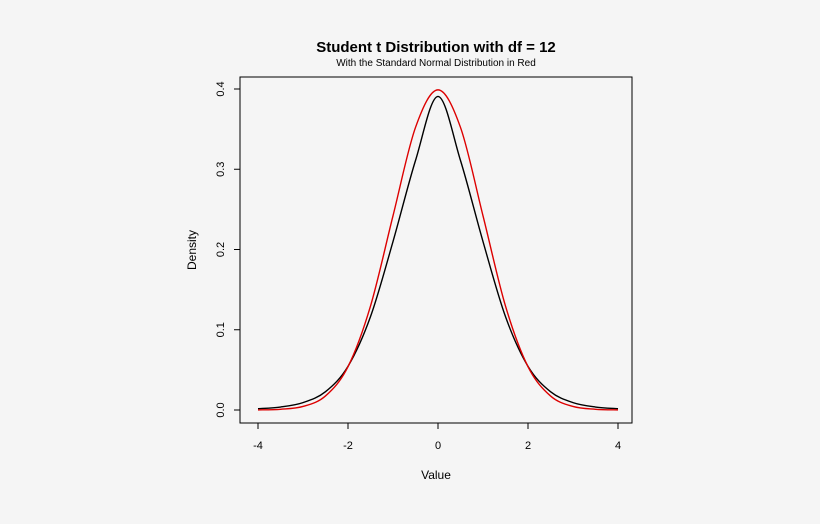 This screenshot has width=820, height=524. I want to click on y-axis-label: Density, so click(192, 250).